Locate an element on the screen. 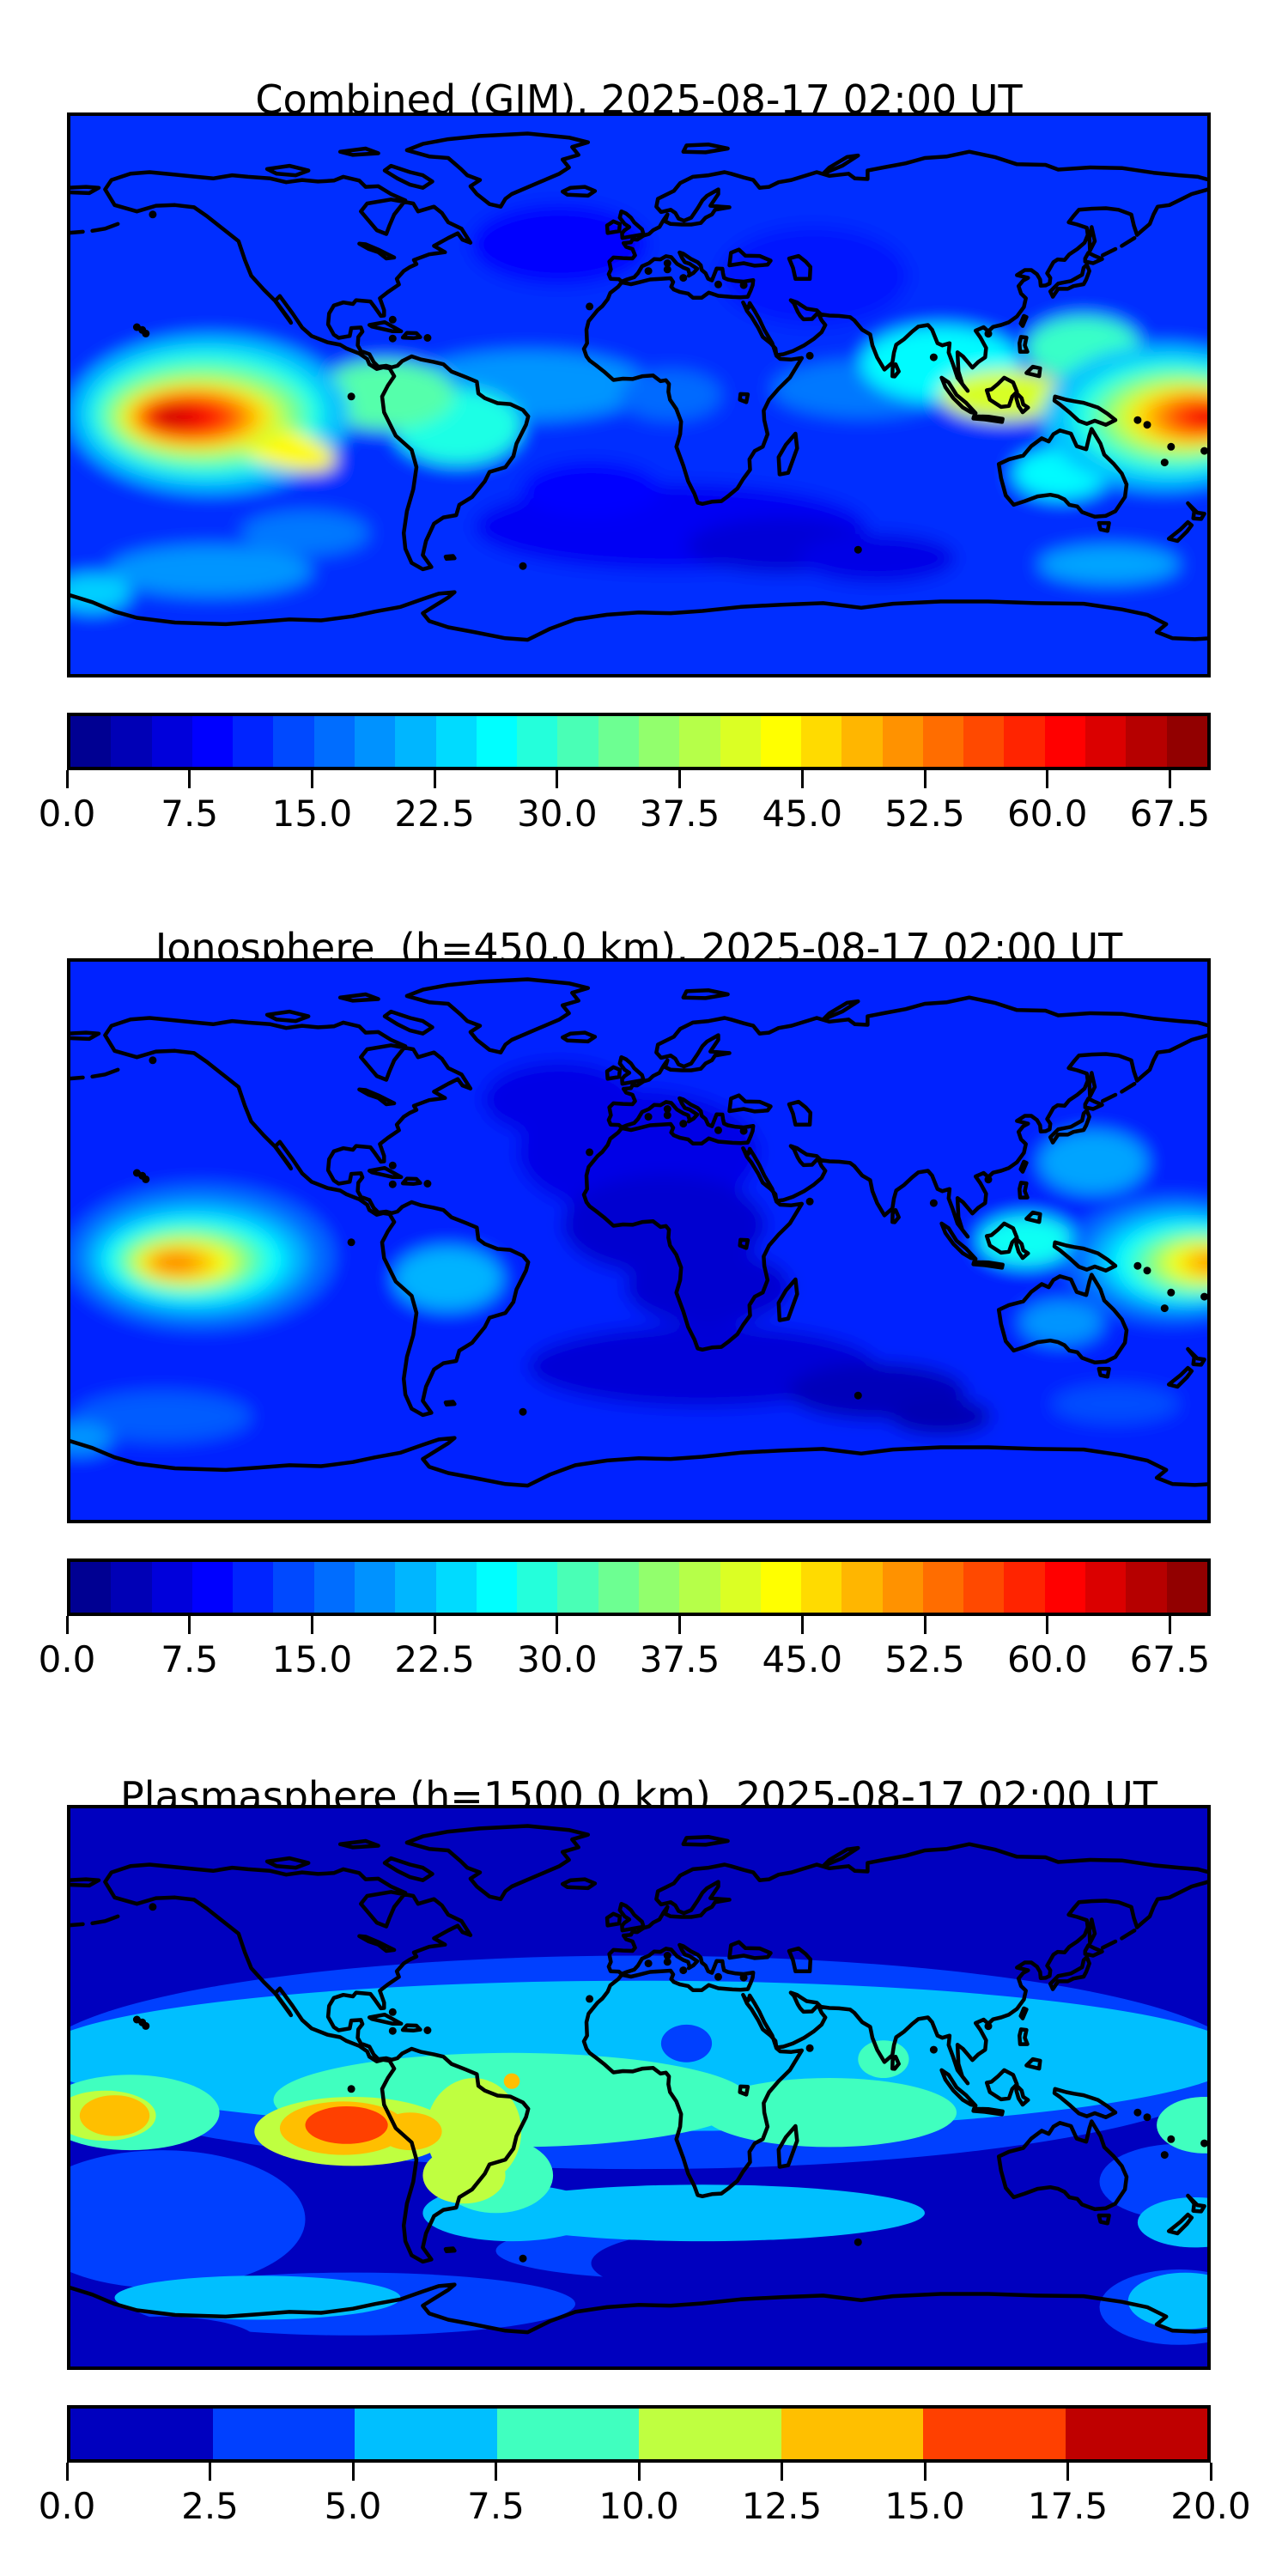 Image resolution: width=1288 pixels, height=2576 pixels. colorbar-plasmasphere is located at coordinates (639, 2434).